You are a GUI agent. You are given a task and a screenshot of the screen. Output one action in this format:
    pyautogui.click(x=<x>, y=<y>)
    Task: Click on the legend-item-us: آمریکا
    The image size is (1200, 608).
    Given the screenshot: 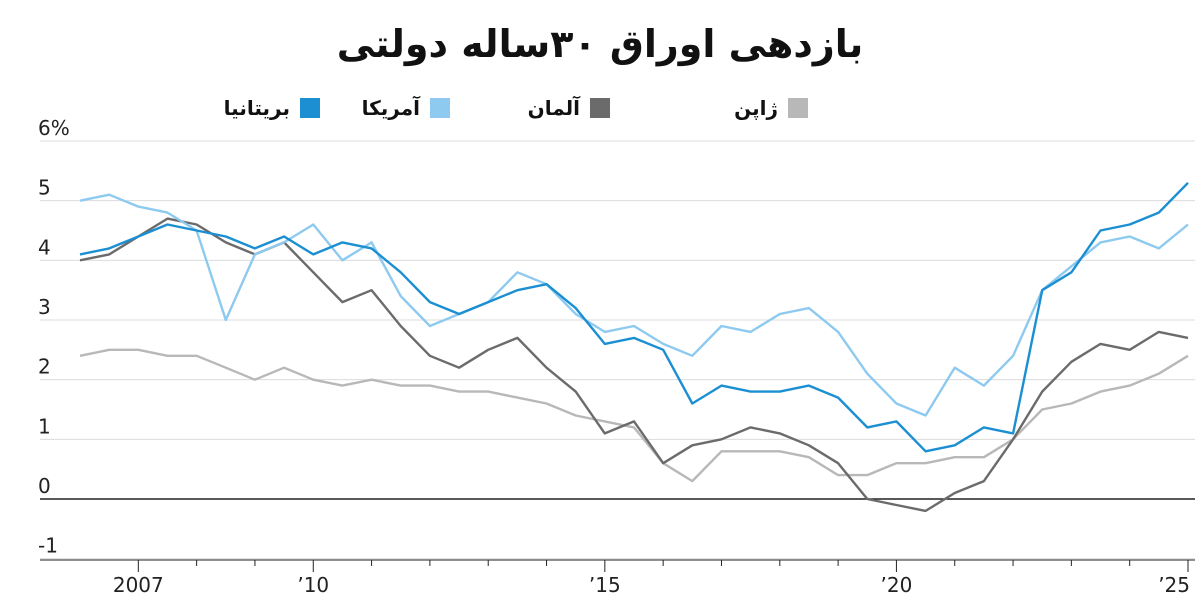 What is the action you would take?
    pyautogui.click(x=406, y=108)
    